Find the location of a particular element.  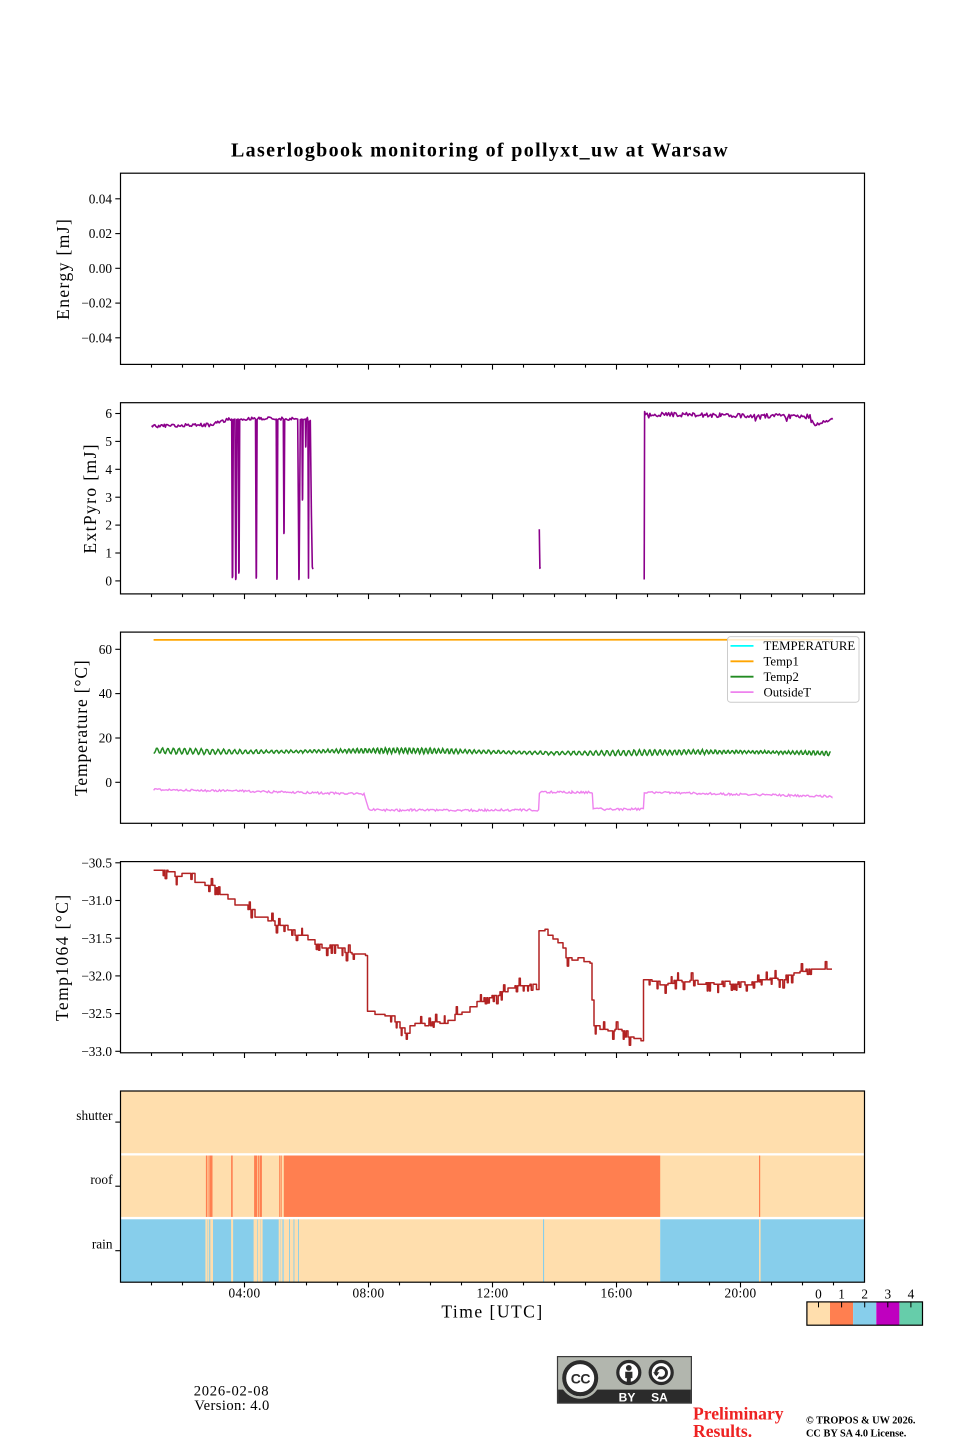

svg-text: 20:00 is located at coordinates (740, 1293).